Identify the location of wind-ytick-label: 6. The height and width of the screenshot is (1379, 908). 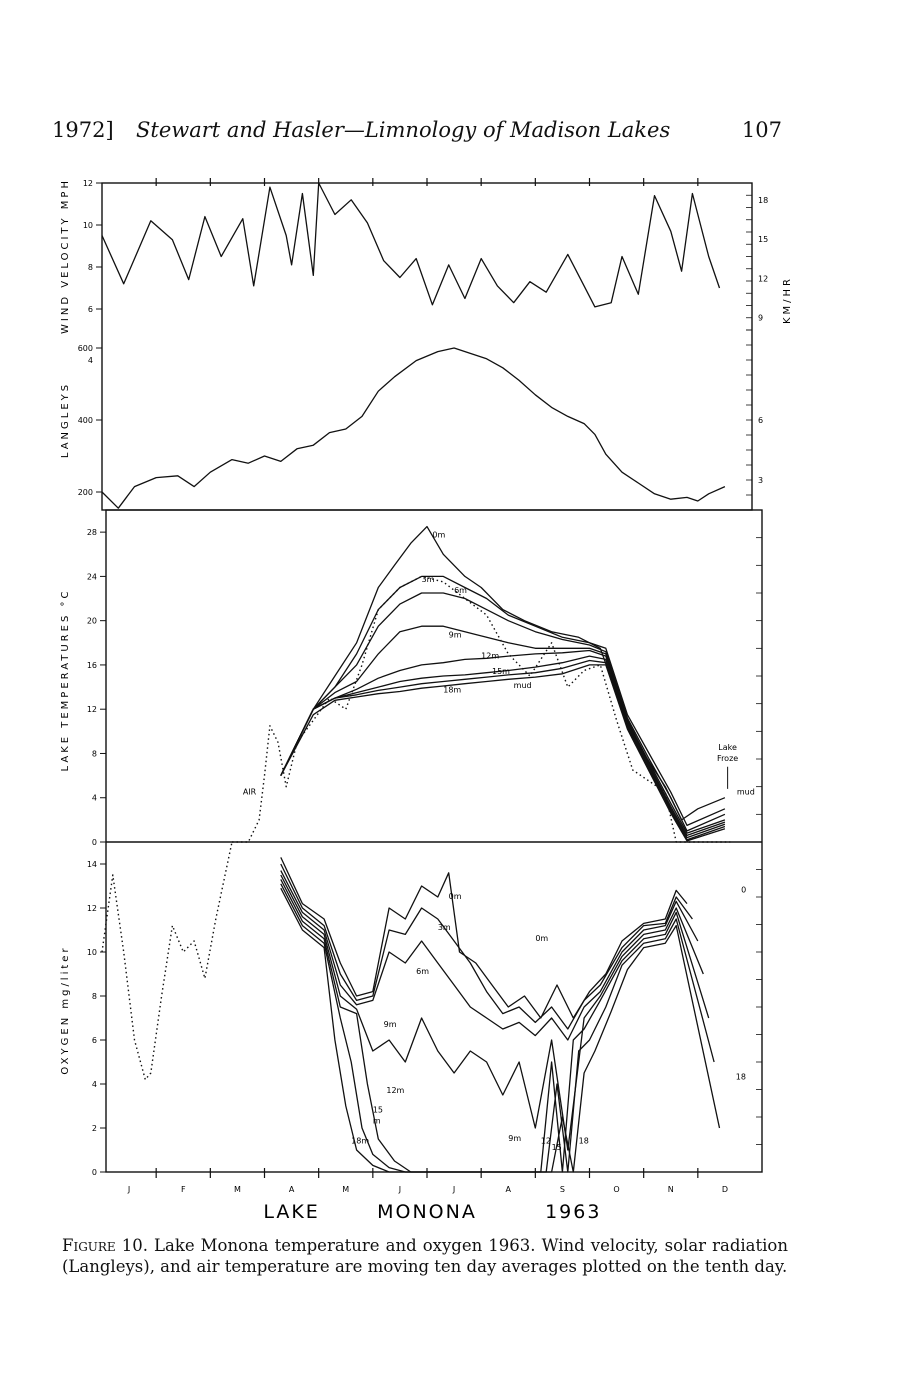
(90, 309).